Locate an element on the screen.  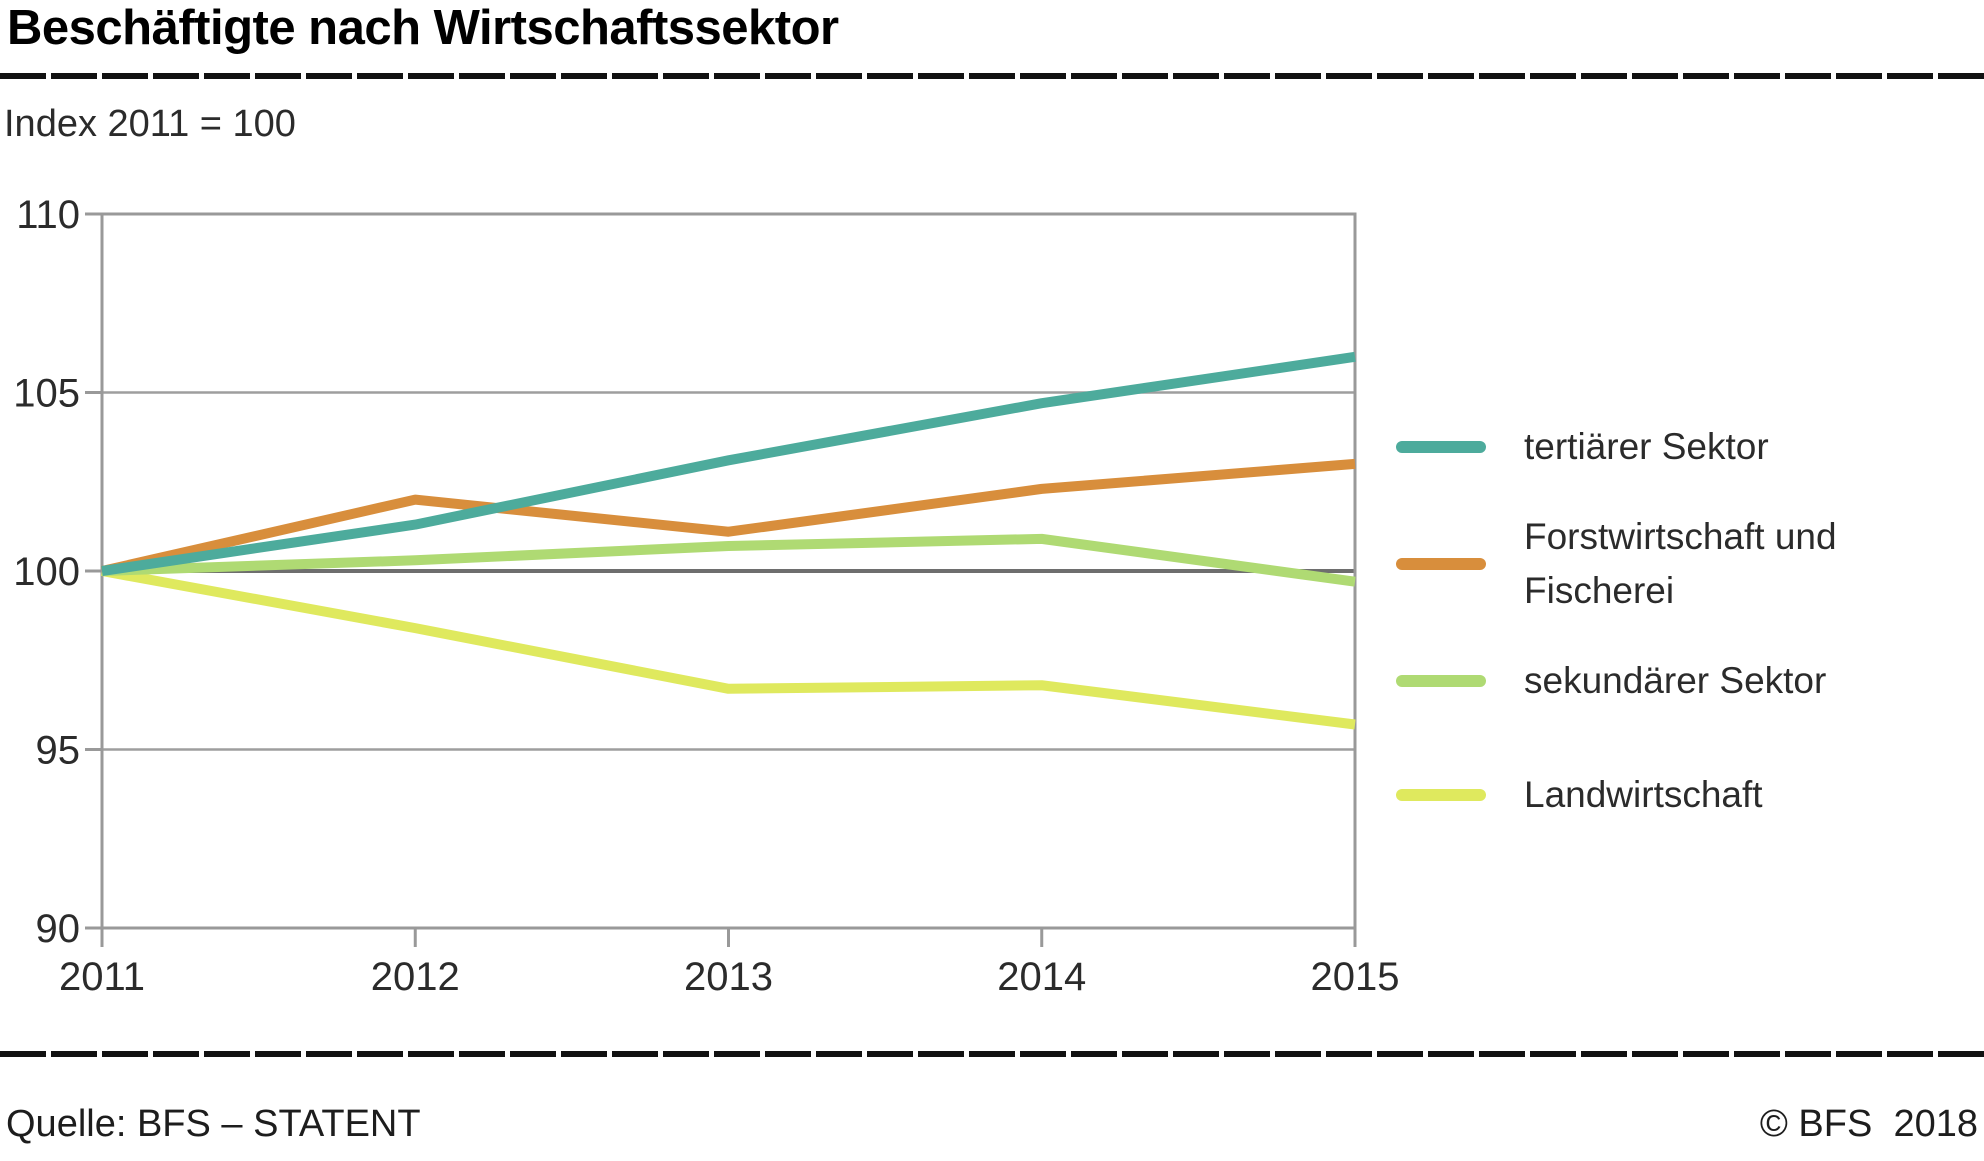
legend-label: tertiärer Sektor is located at coordinates (1646, 447).